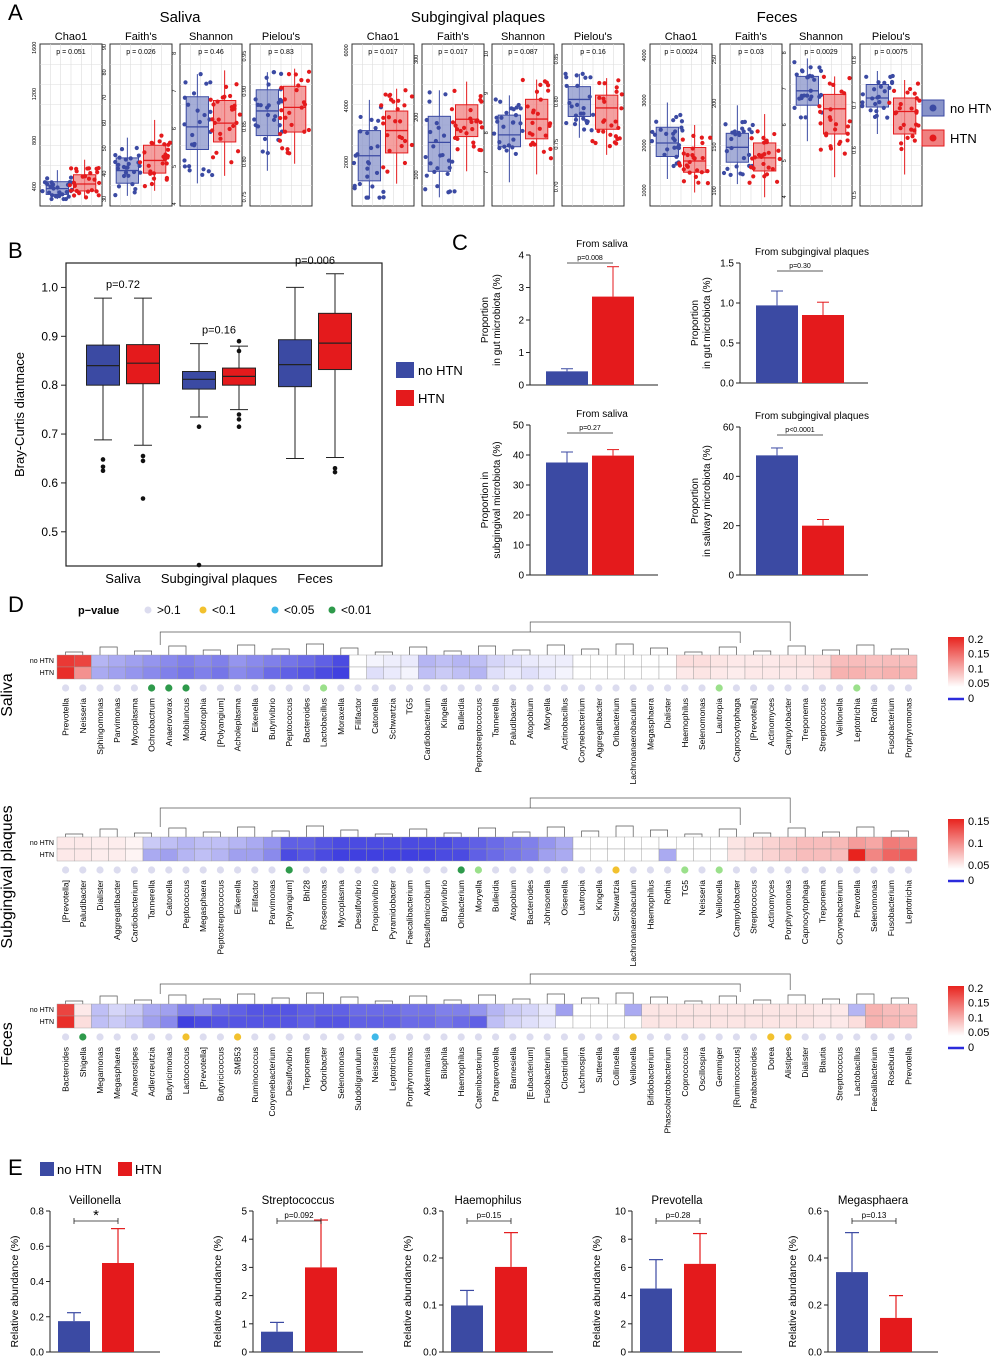 Image resolution: width=991 pixels, height=1357 pixels. What do you see at coordinates (496, 1074) in the screenshot?
I see `genus-label: Paraprevotella` at bounding box center [496, 1074].